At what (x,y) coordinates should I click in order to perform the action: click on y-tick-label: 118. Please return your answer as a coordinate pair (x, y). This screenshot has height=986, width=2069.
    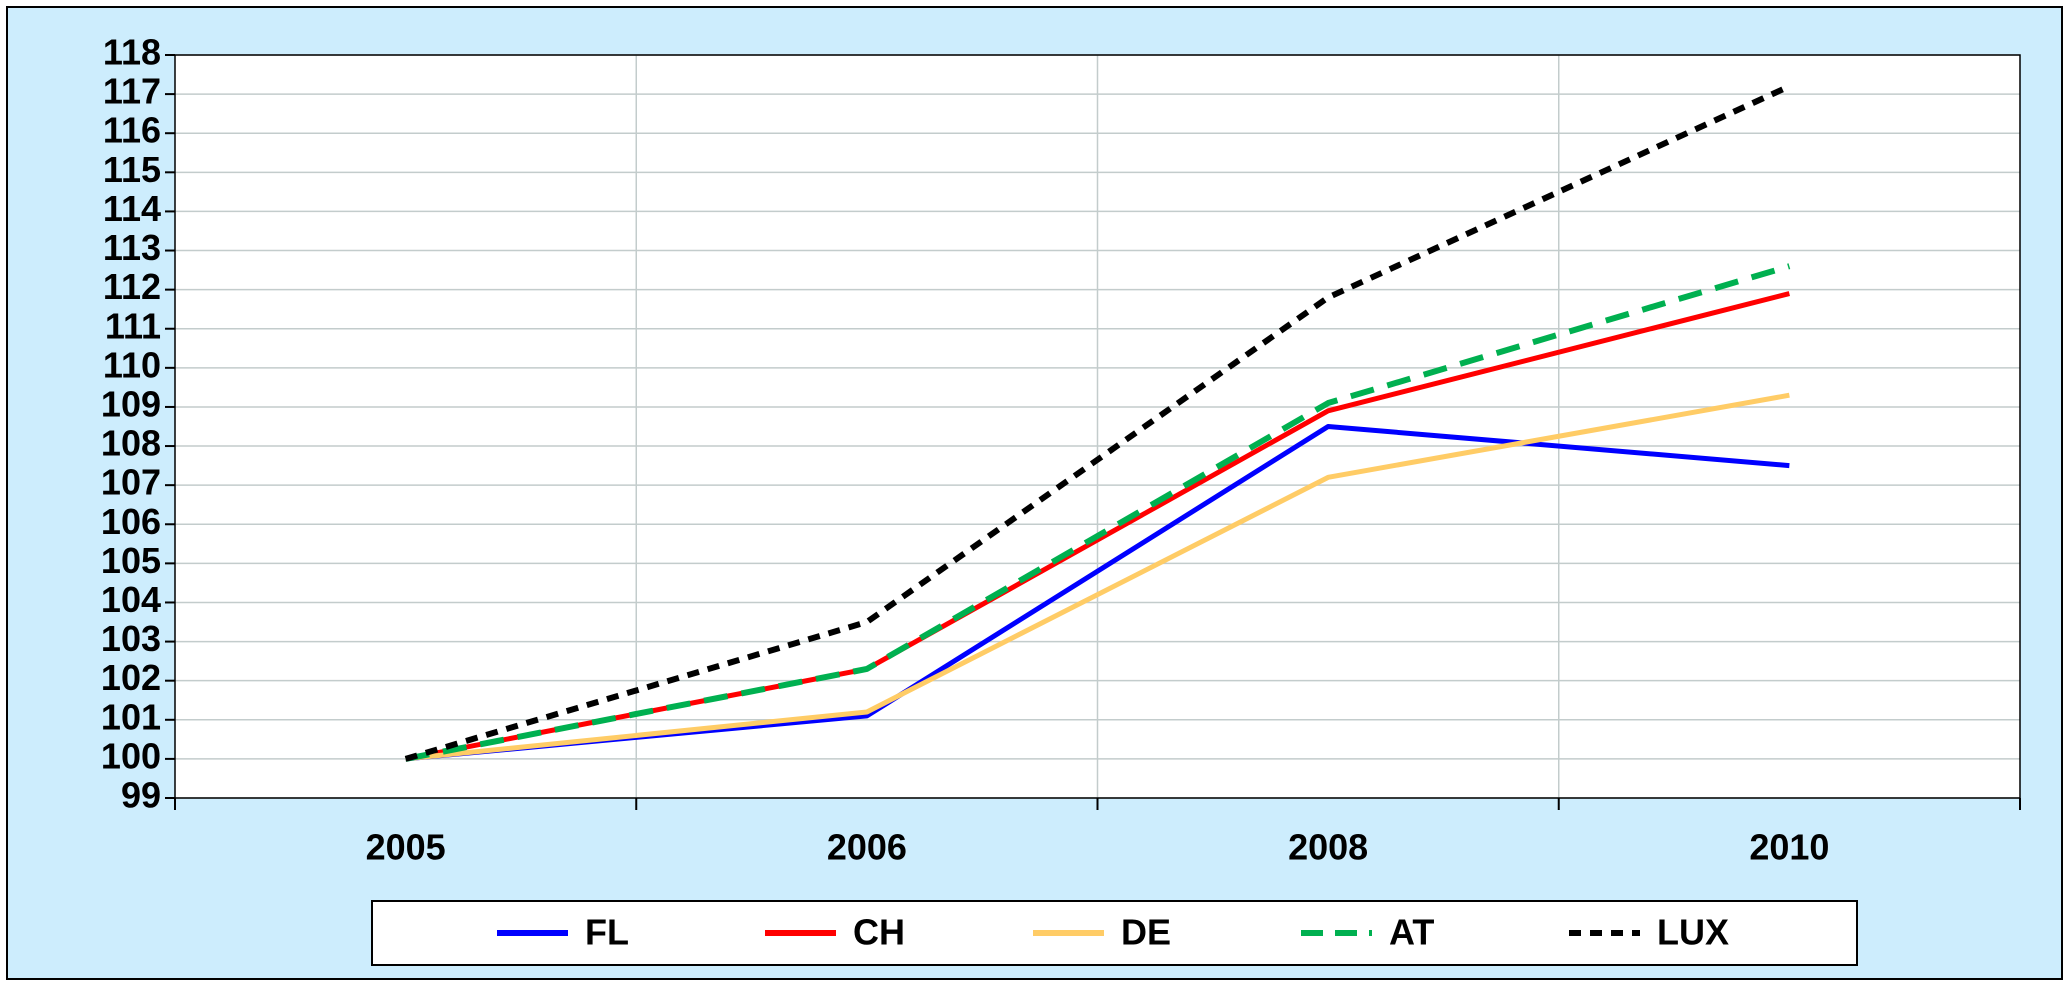
    Looking at the image, I should click on (132, 52).